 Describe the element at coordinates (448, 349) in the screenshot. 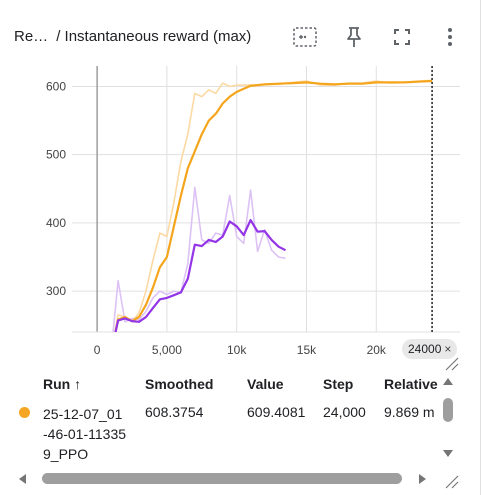

I see `close-icon: ×` at that location.